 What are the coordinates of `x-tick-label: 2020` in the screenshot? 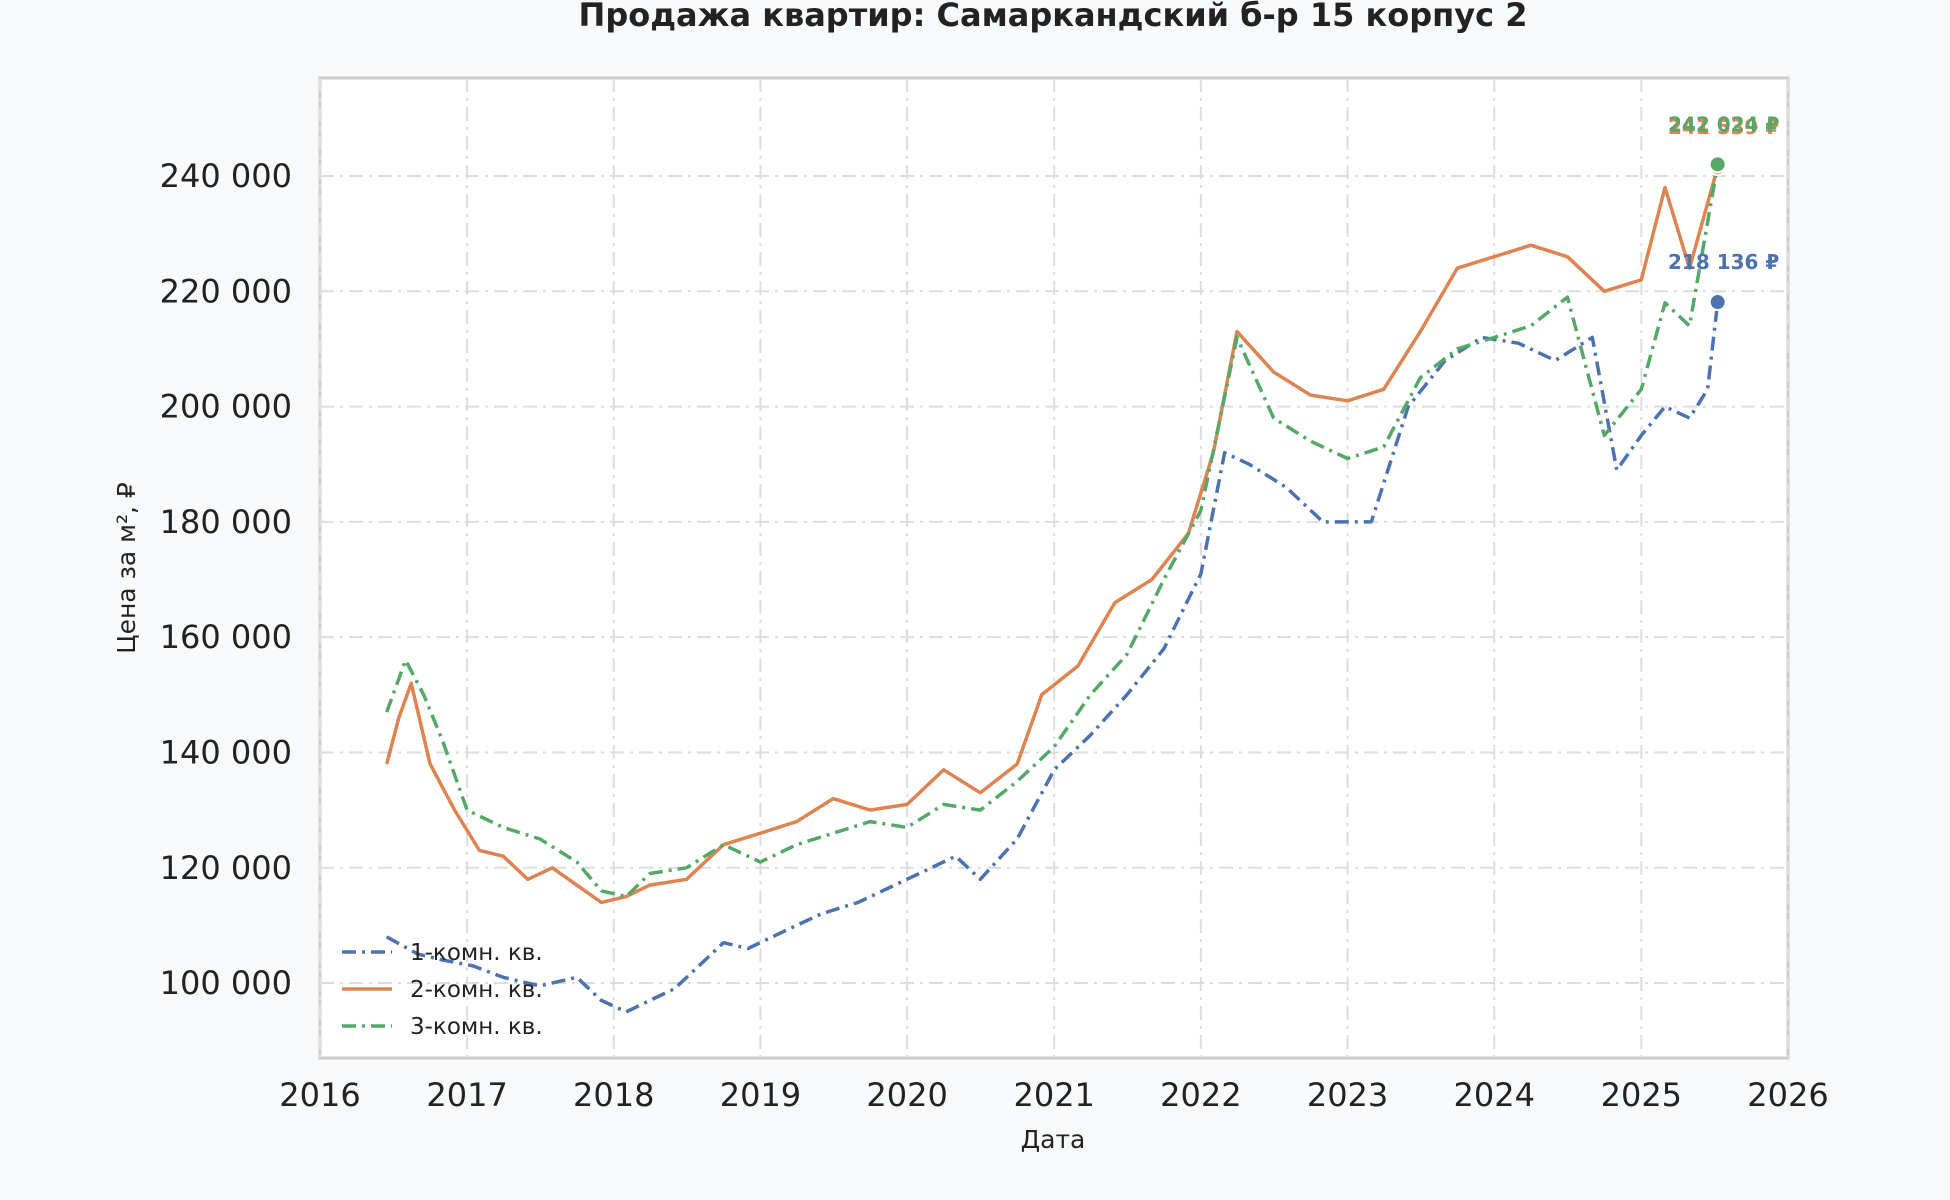 It's located at (906, 1095).